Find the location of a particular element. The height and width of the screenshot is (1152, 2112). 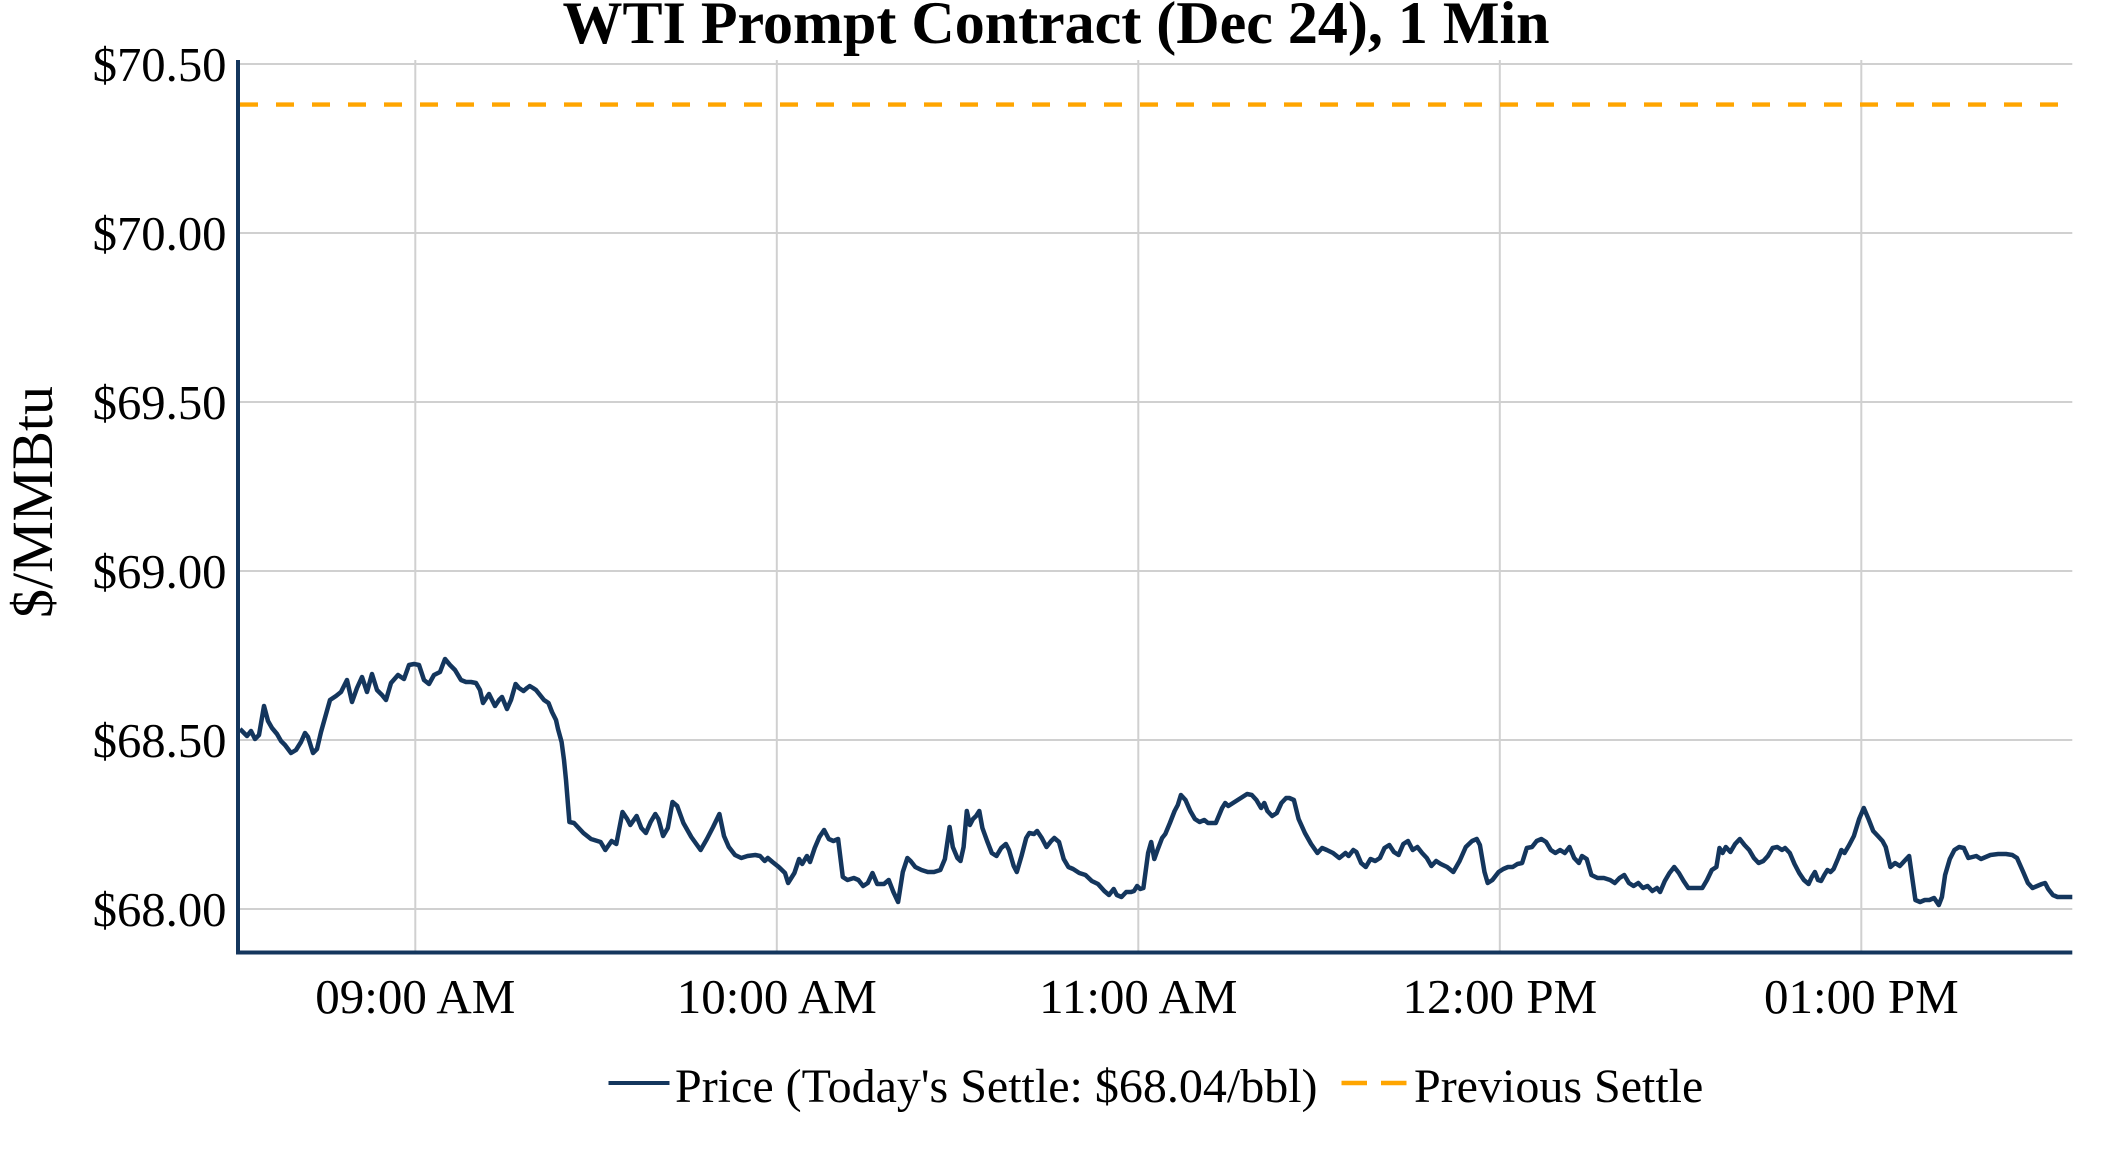

svg-text: 09:00 AM is located at coordinates (415, 996).